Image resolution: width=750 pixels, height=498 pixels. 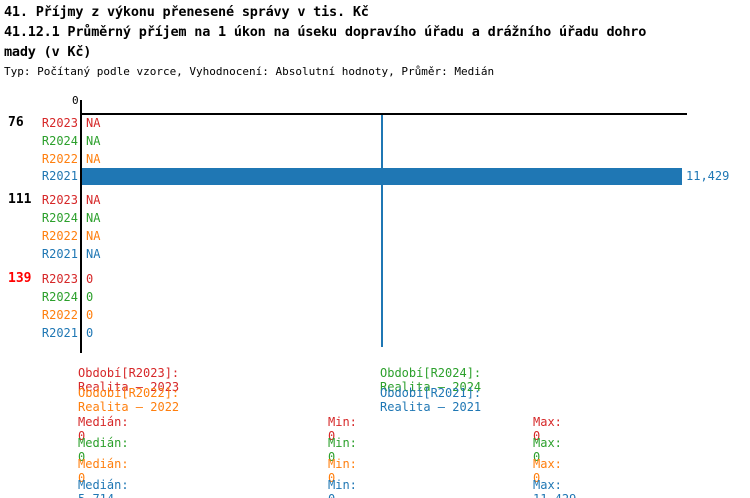 What do you see at coordinates (431, 400) in the screenshot?
I see `legend-item-r2021: Období[R2021]: Realita – 2021` at bounding box center [431, 400].